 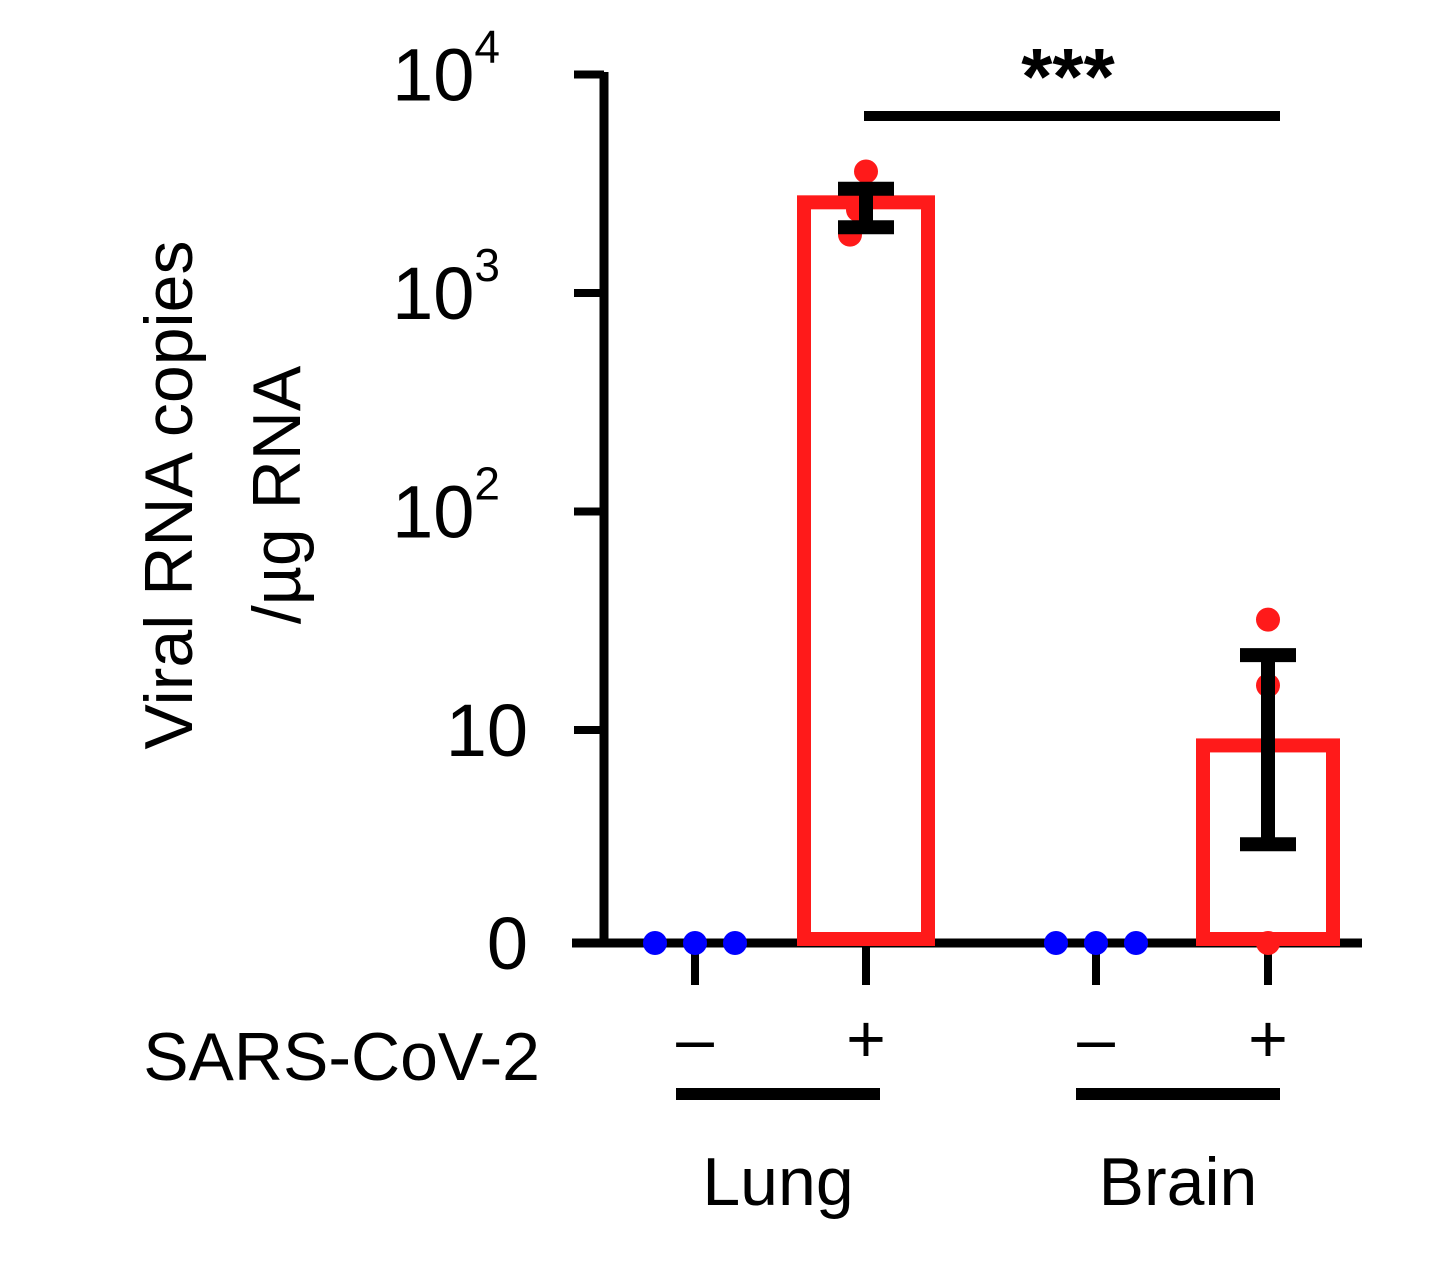 I want to click on bar, so click(x=866, y=571).